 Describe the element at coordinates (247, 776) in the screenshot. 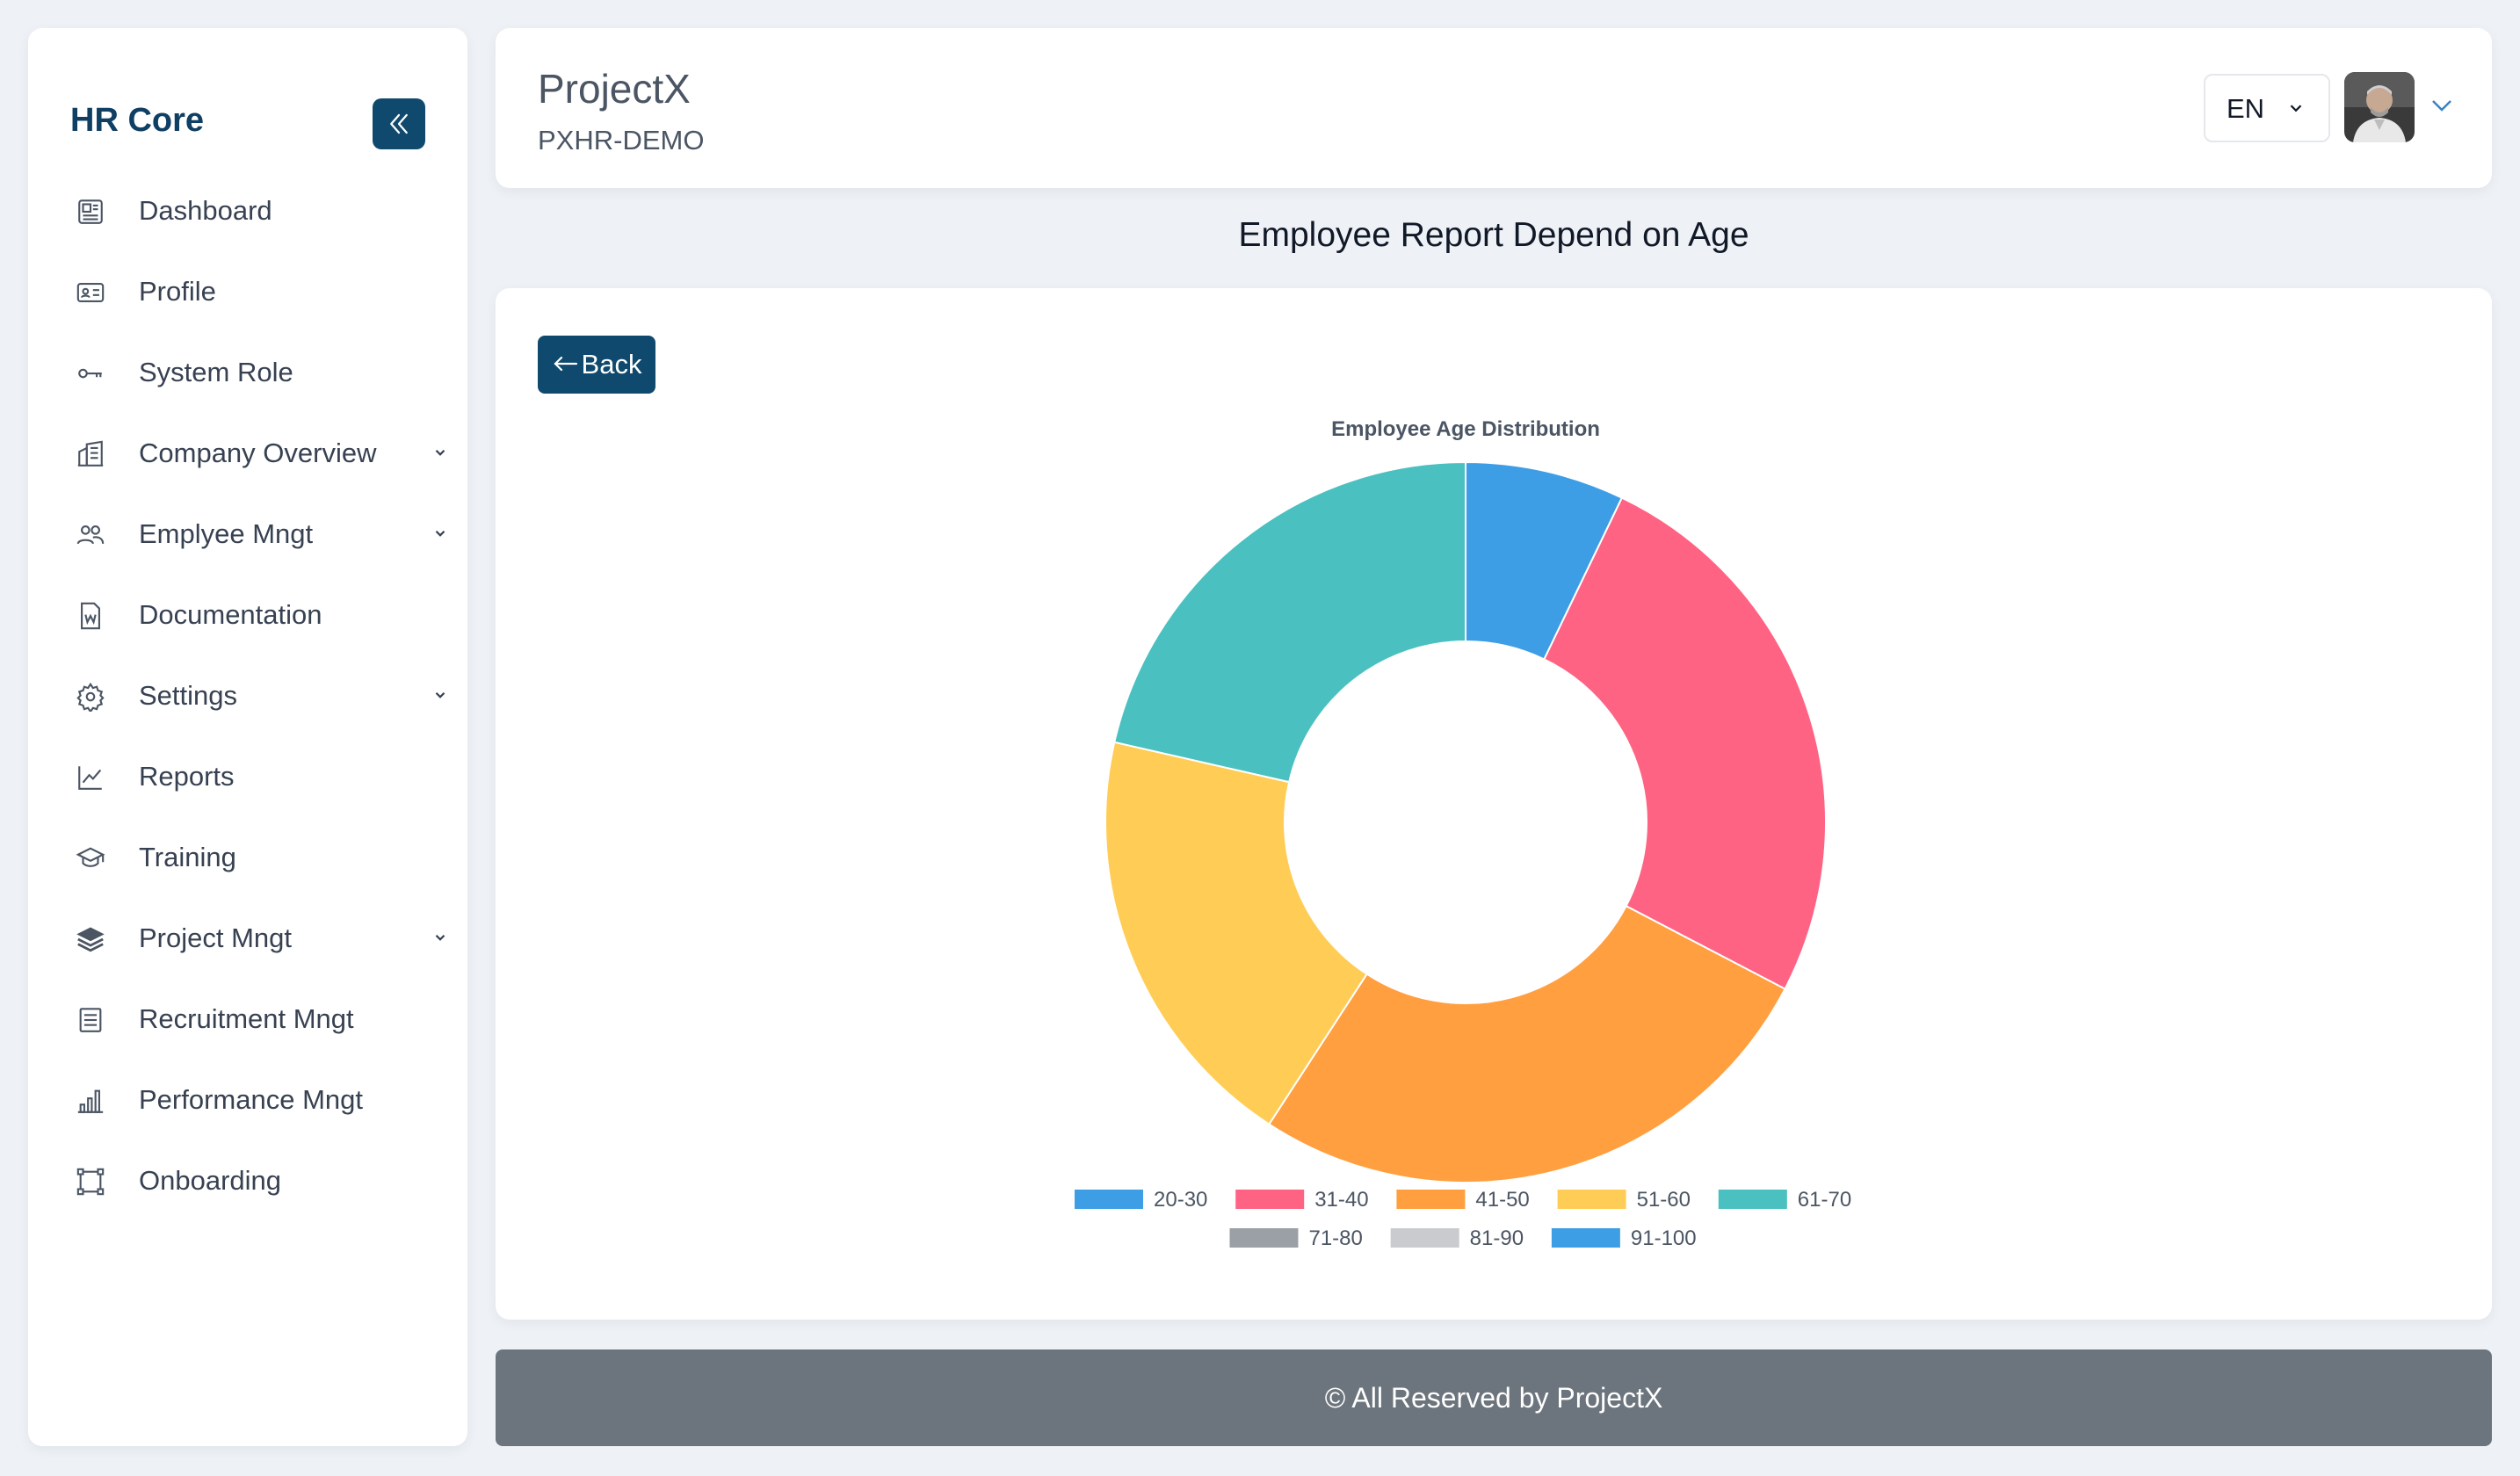

I see `sidebar-item-reports: Reports` at that location.